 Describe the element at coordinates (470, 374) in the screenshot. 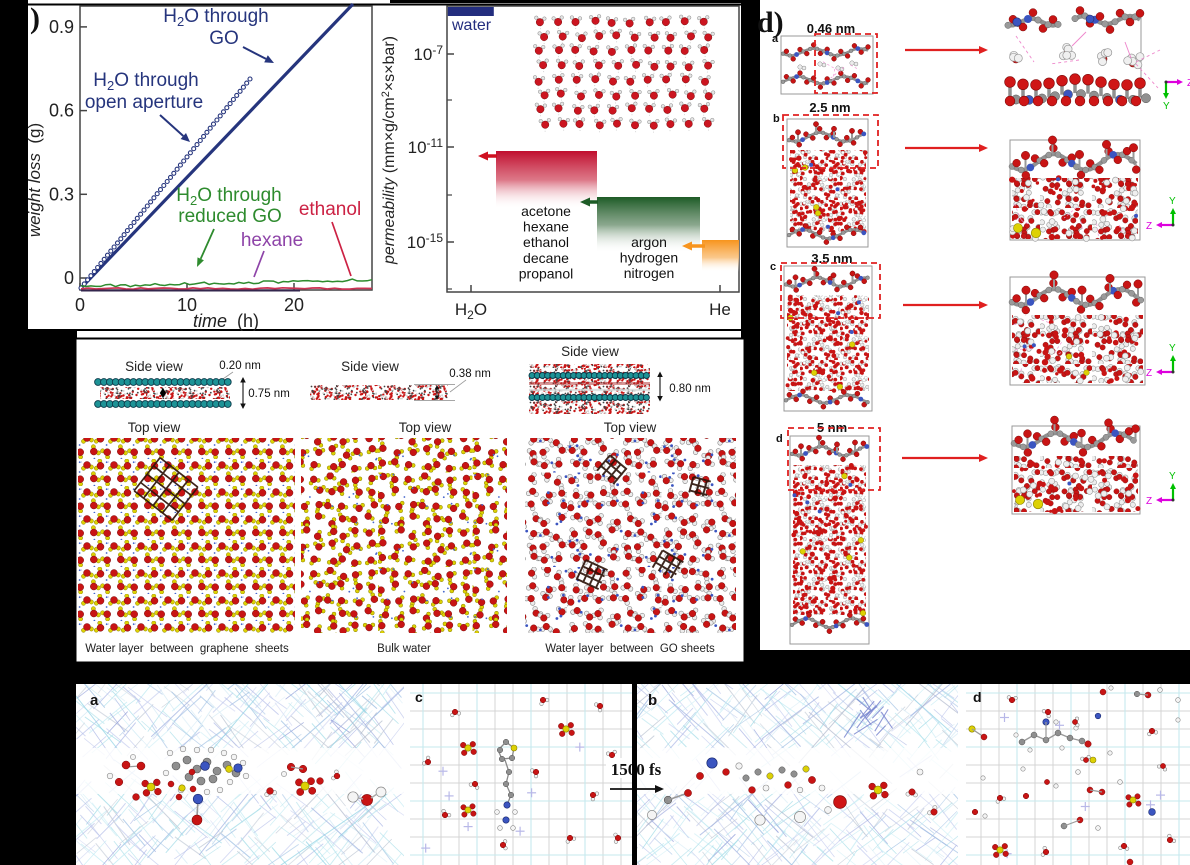

I see `svg-text: 0.38 nm` at that location.